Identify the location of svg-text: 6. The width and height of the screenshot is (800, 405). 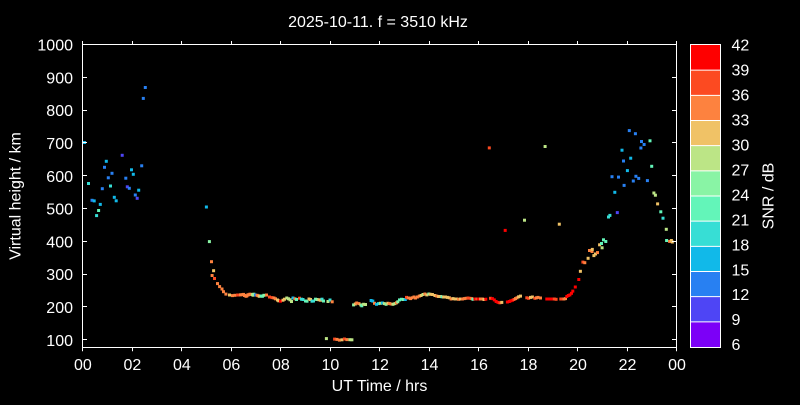
(736, 345).